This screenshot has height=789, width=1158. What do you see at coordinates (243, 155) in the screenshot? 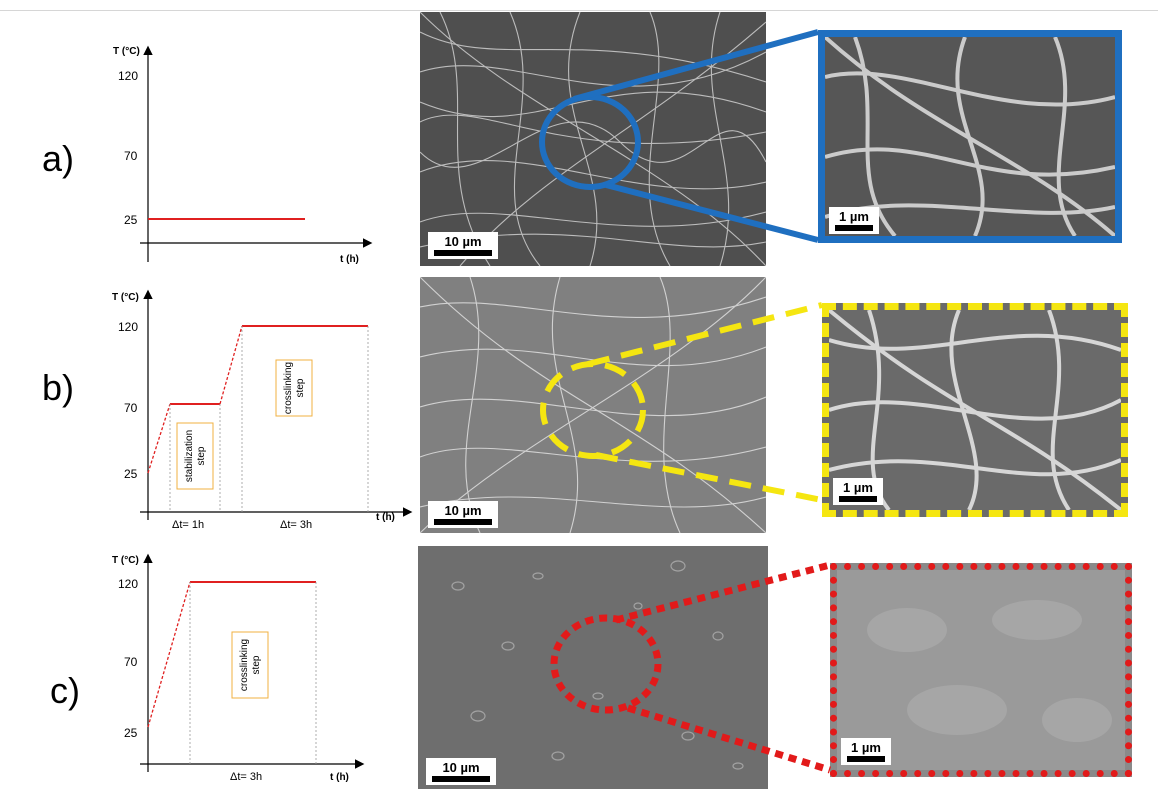
I see `profile-plot-a: T (°C) 120 70 25 t (h)` at bounding box center [243, 155].